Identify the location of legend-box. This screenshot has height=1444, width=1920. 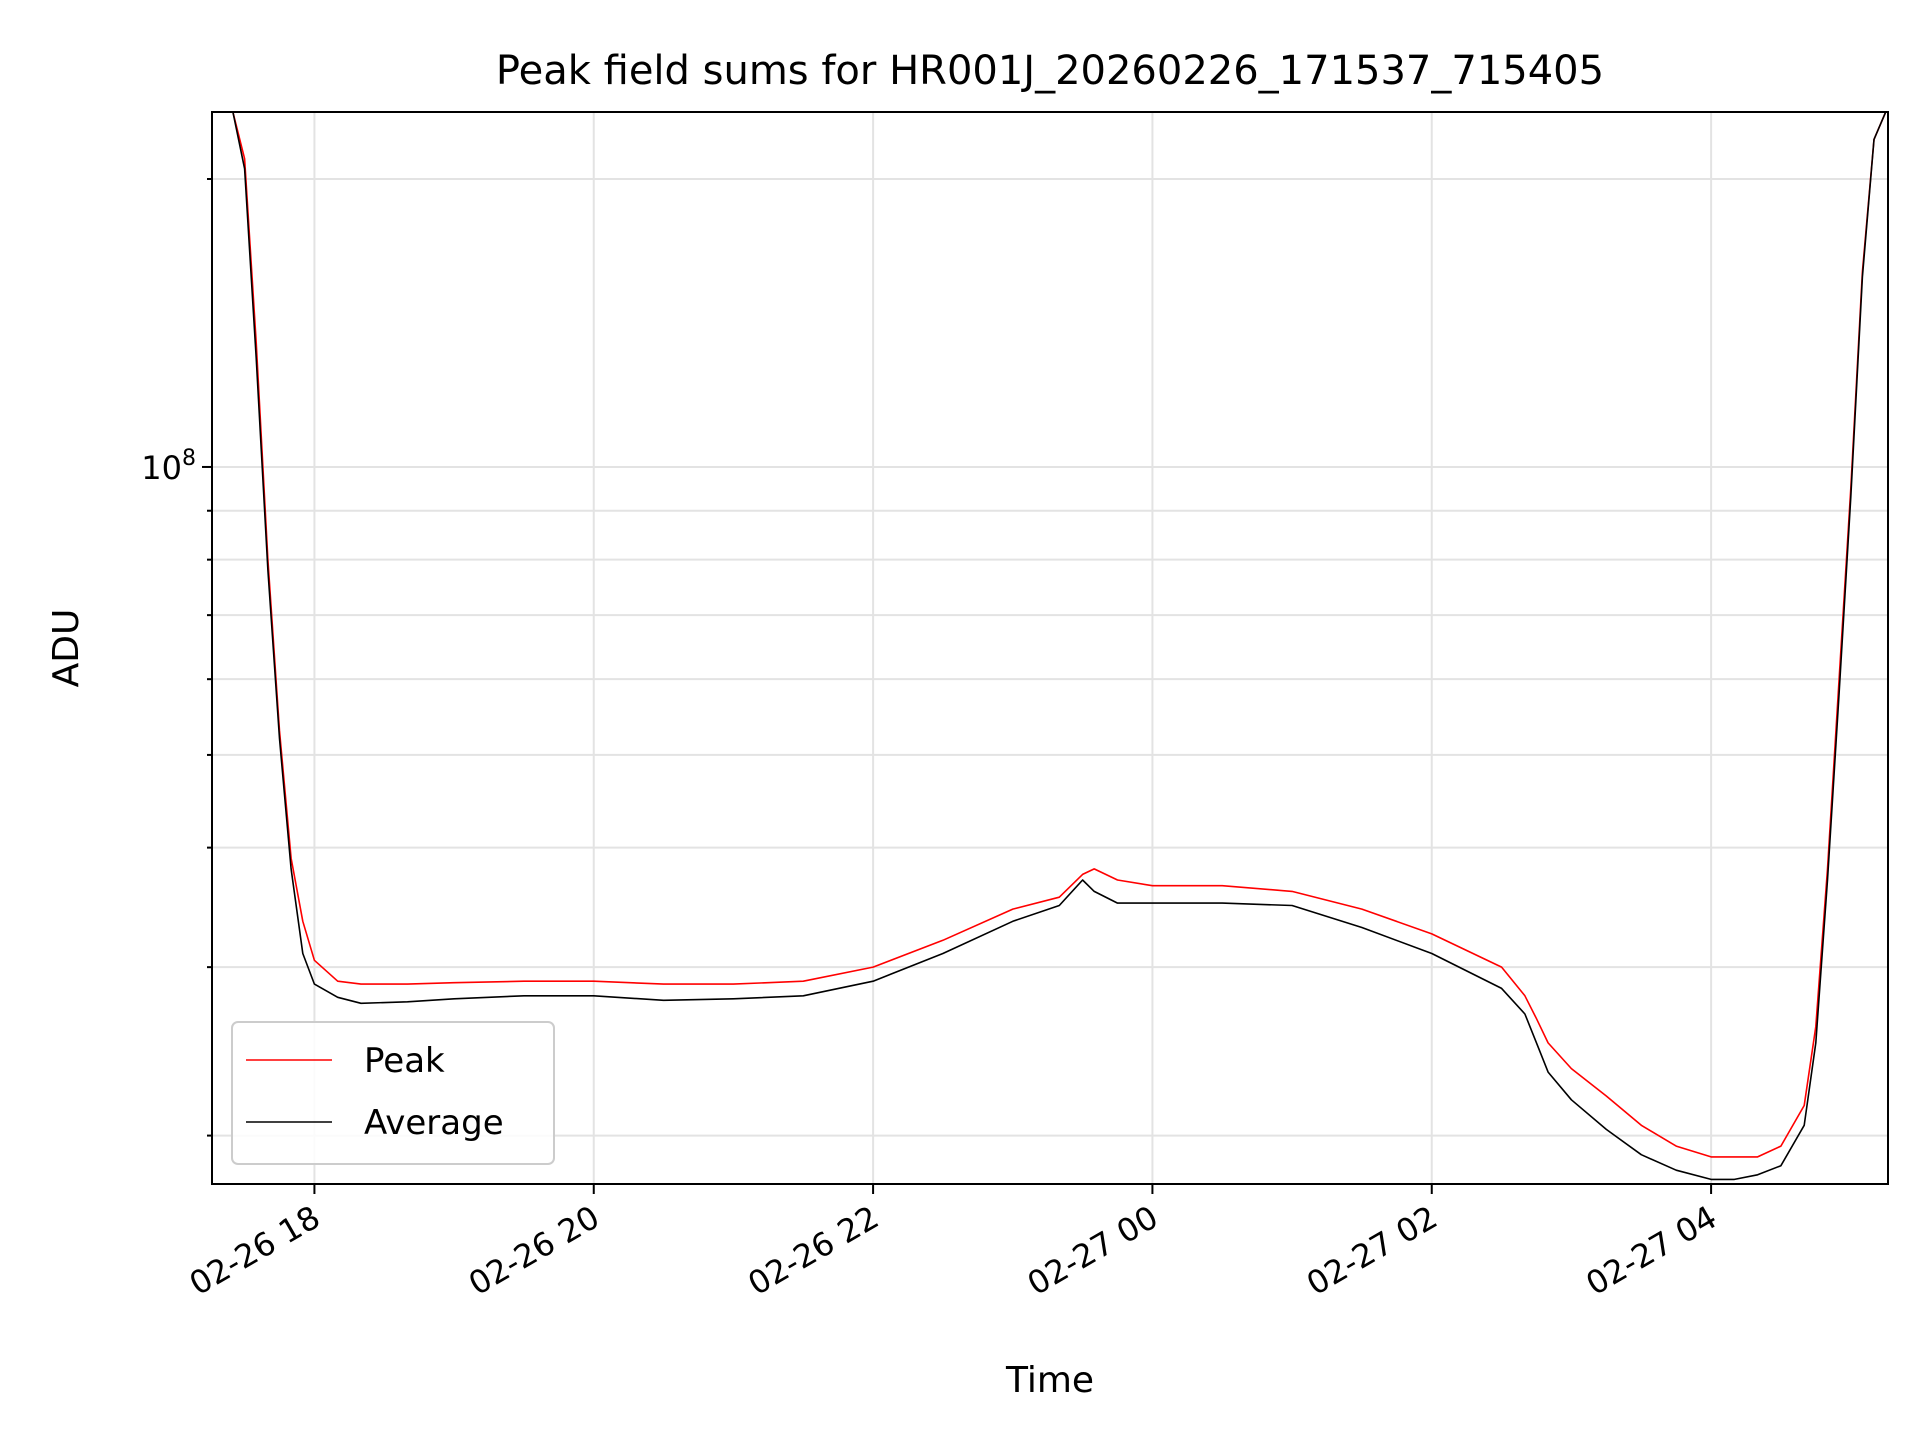
(393, 1093).